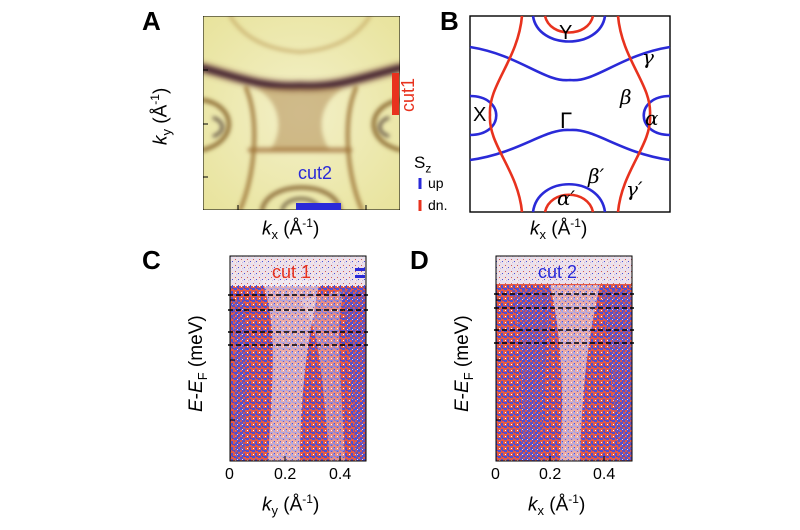  I want to click on panel-a-ylabel: ky (Å-1), so click(161, 116).